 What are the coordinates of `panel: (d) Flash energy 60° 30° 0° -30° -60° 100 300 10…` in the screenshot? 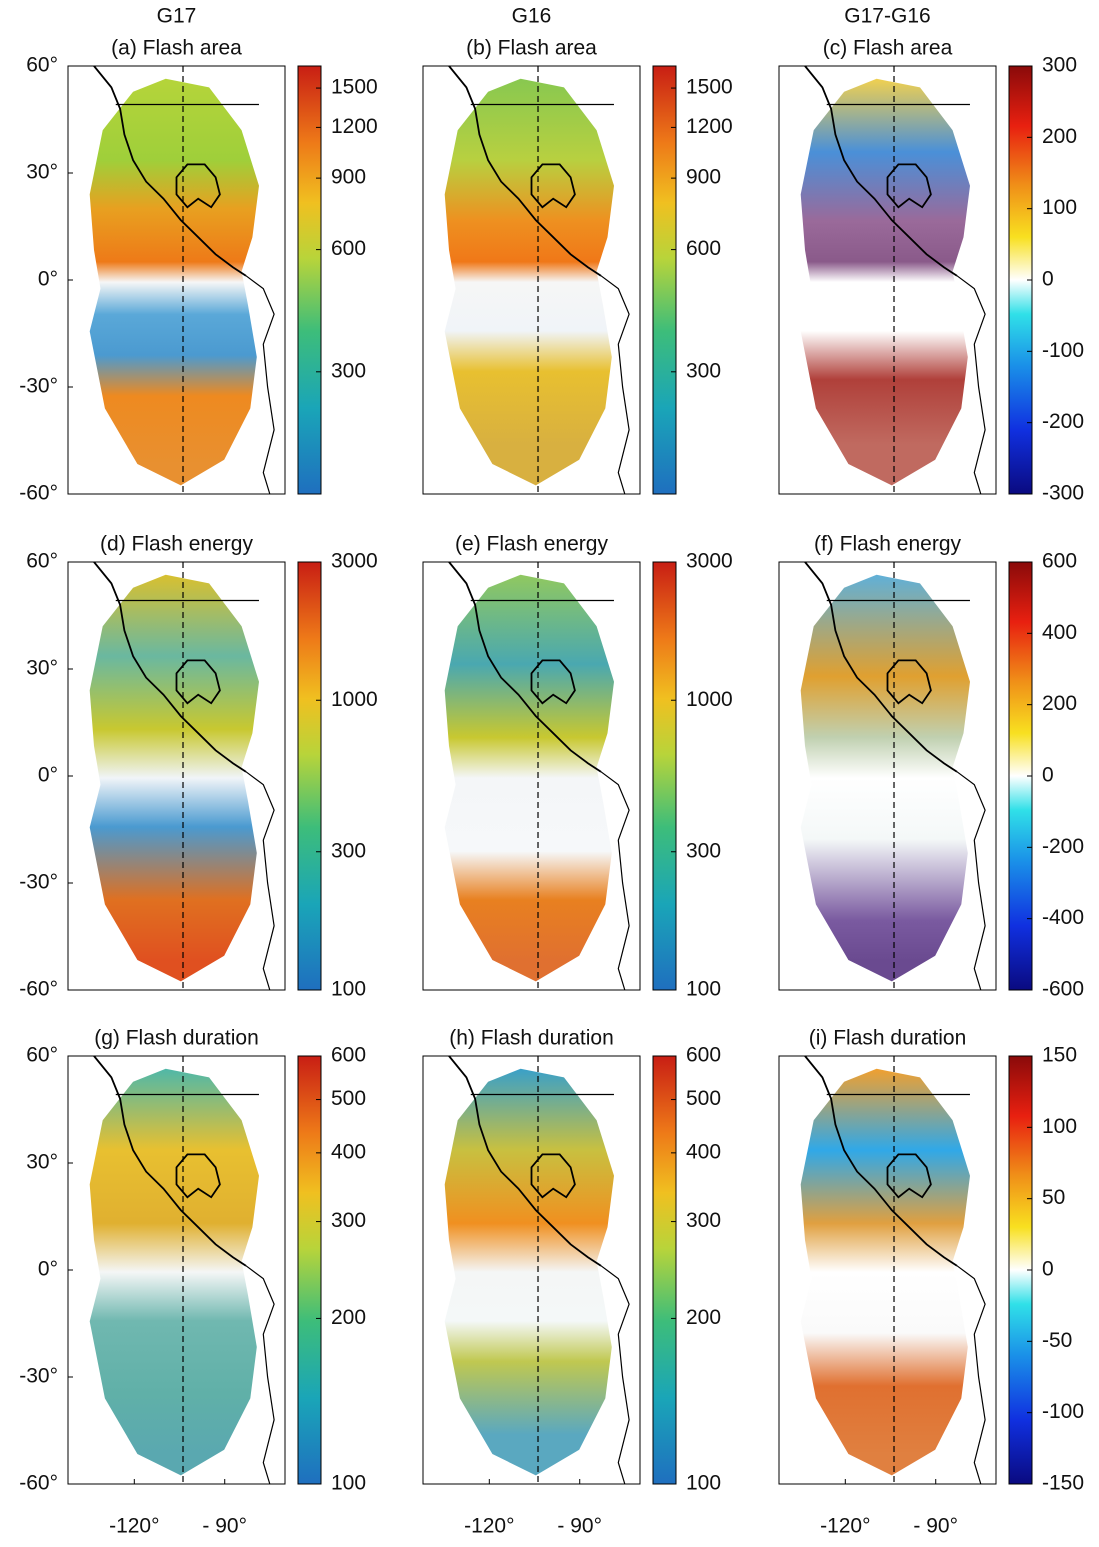 It's located at (198, 767).